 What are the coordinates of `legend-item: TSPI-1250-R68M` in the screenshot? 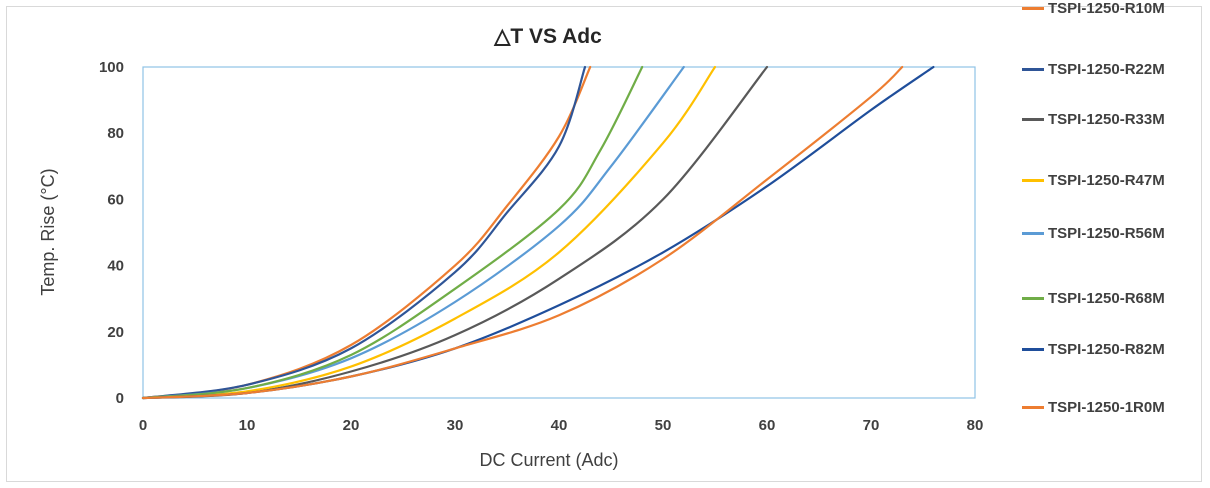 It's located at (1093, 298).